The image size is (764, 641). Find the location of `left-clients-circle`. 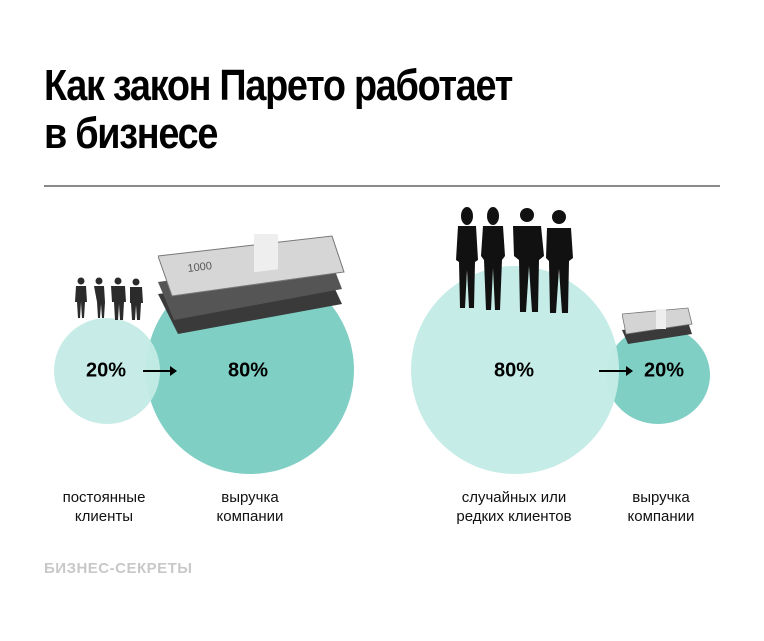

left-clients-circle is located at coordinates (107, 371).